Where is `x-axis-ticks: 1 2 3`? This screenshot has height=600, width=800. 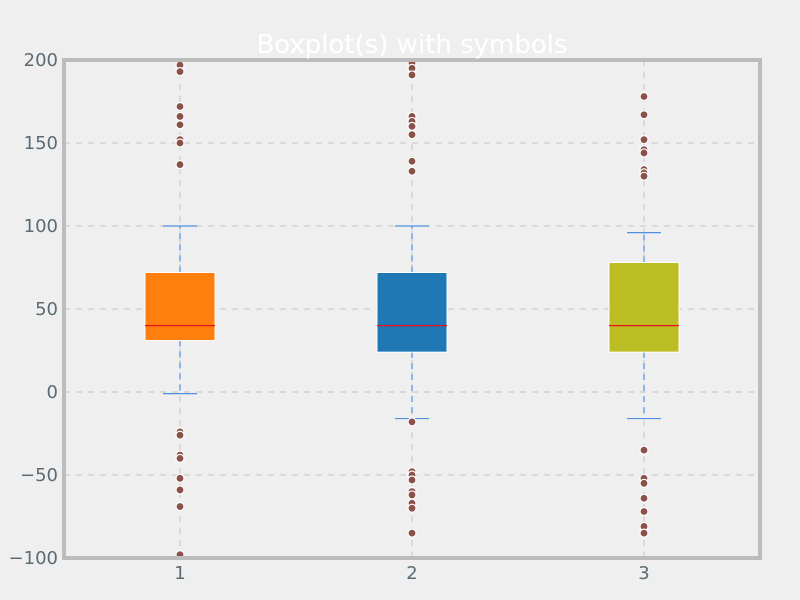
x-axis-ticks: 1 2 3 is located at coordinates (411, 573).